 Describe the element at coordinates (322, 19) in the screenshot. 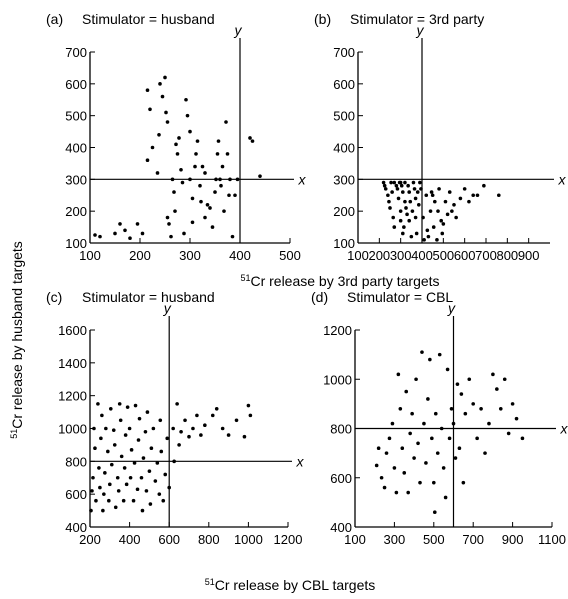

I see `panel-label: (b)` at that location.